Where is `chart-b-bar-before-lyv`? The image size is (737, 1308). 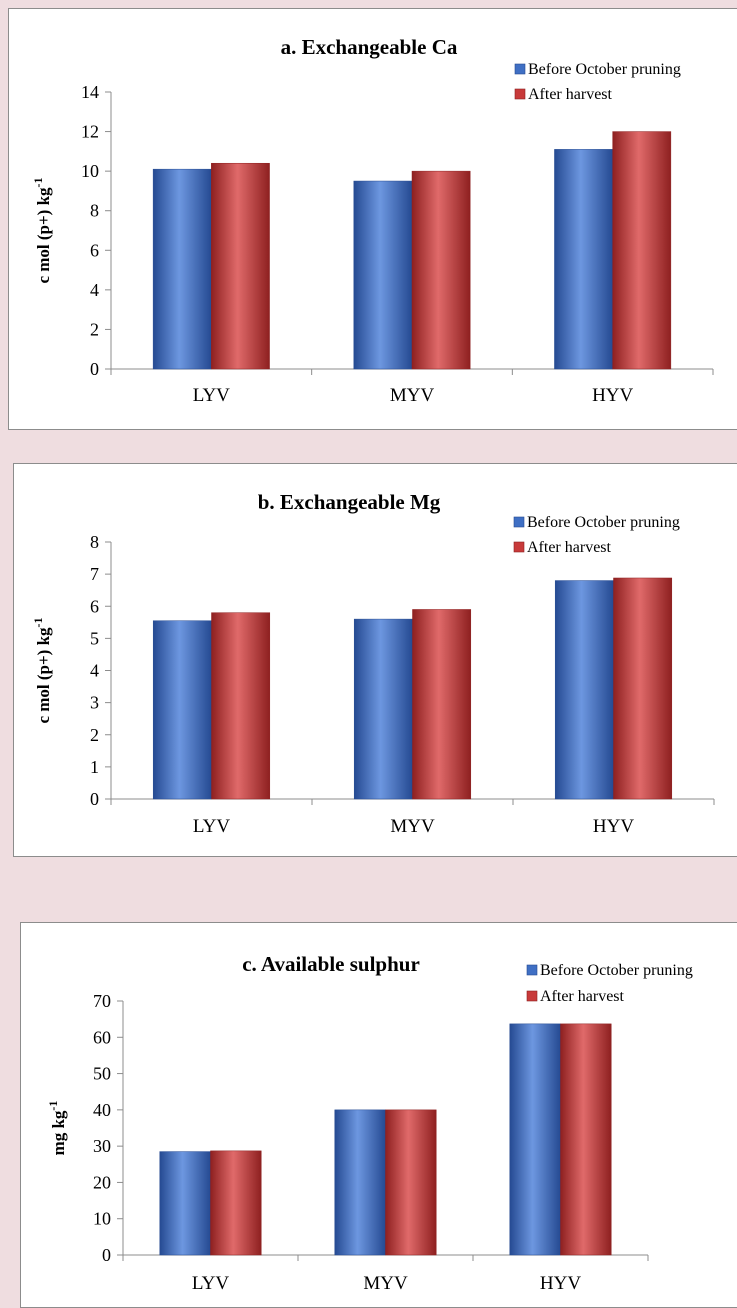
chart-b-bar-before-lyv is located at coordinates (182, 710).